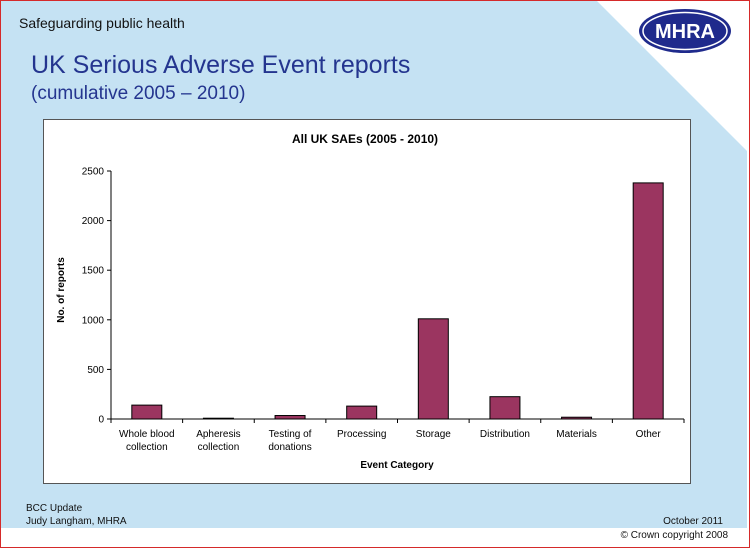  What do you see at coordinates (102, 23) in the screenshot?
I see `tagline: Safeguarding public health` at bounding box center [102, 23].